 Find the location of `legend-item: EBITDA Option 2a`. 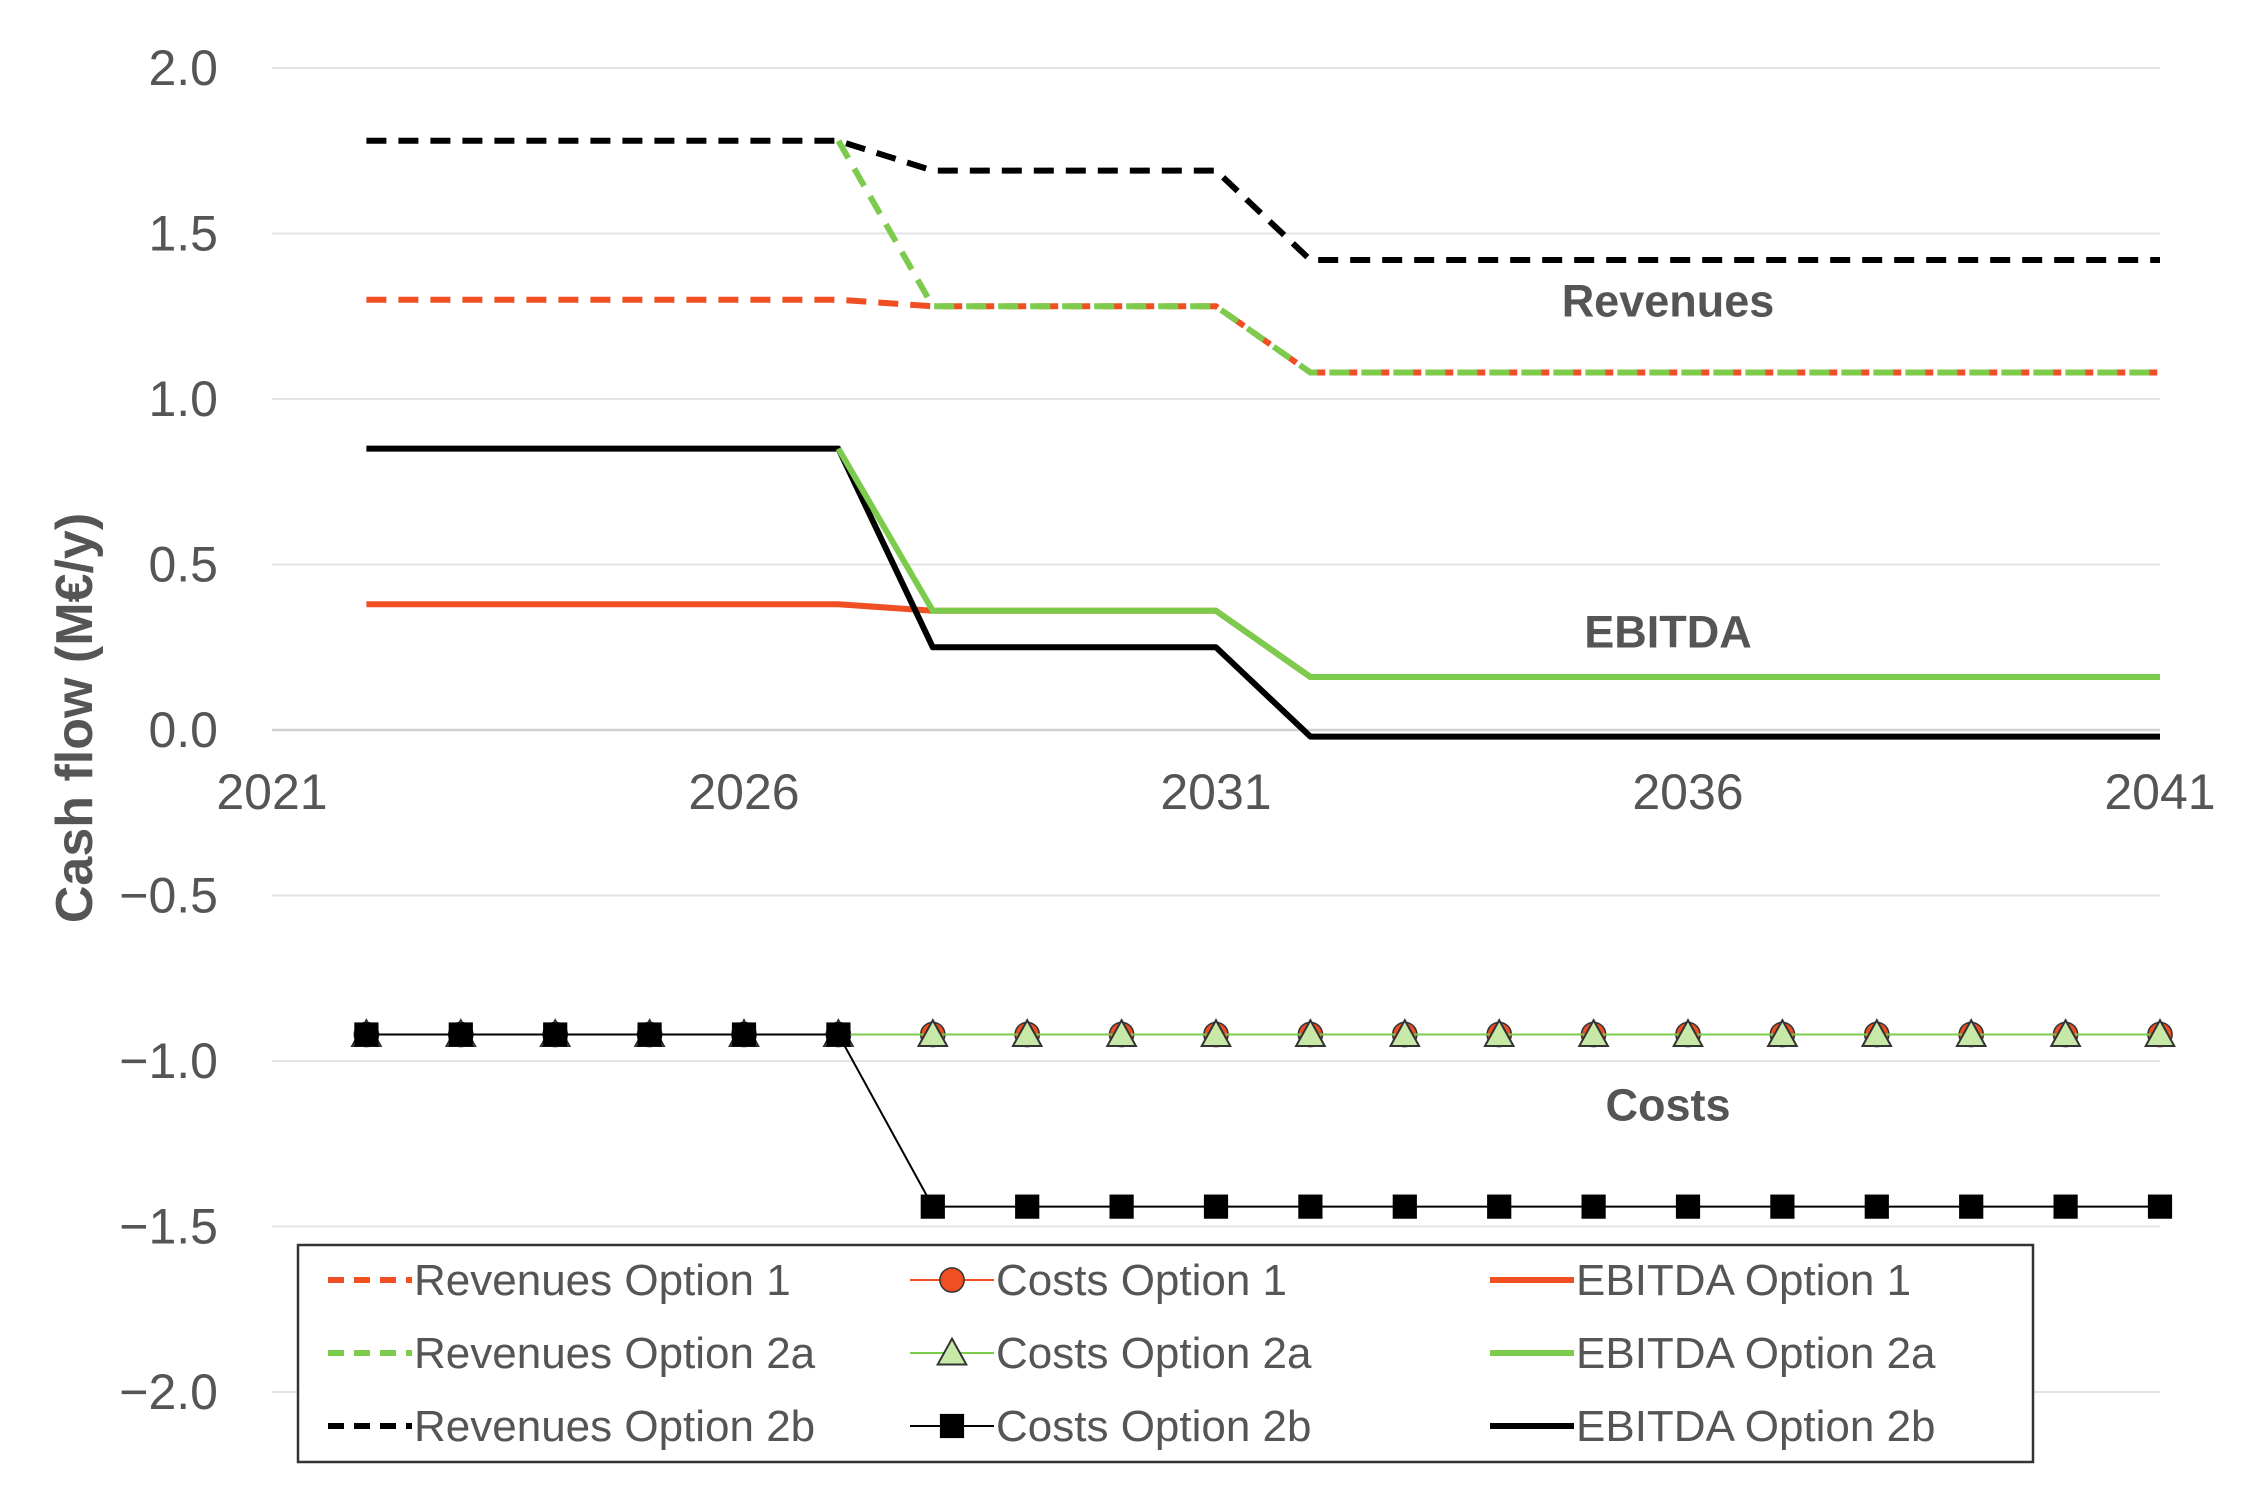

legend-item: EBITDA Option 2a is located at coordinates (1713, 1353).